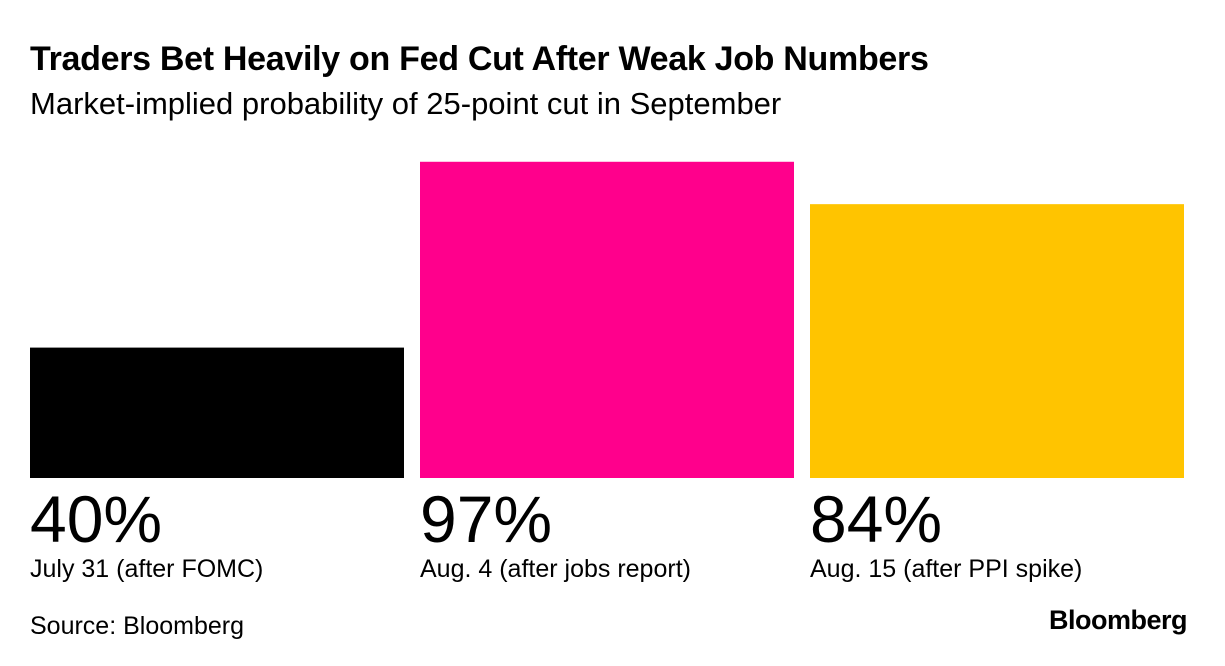  Describe the element at coordinates (555, 569) in the screenshot. I see `category-label-2: Aug. 4 (after jobs report)` at that location.